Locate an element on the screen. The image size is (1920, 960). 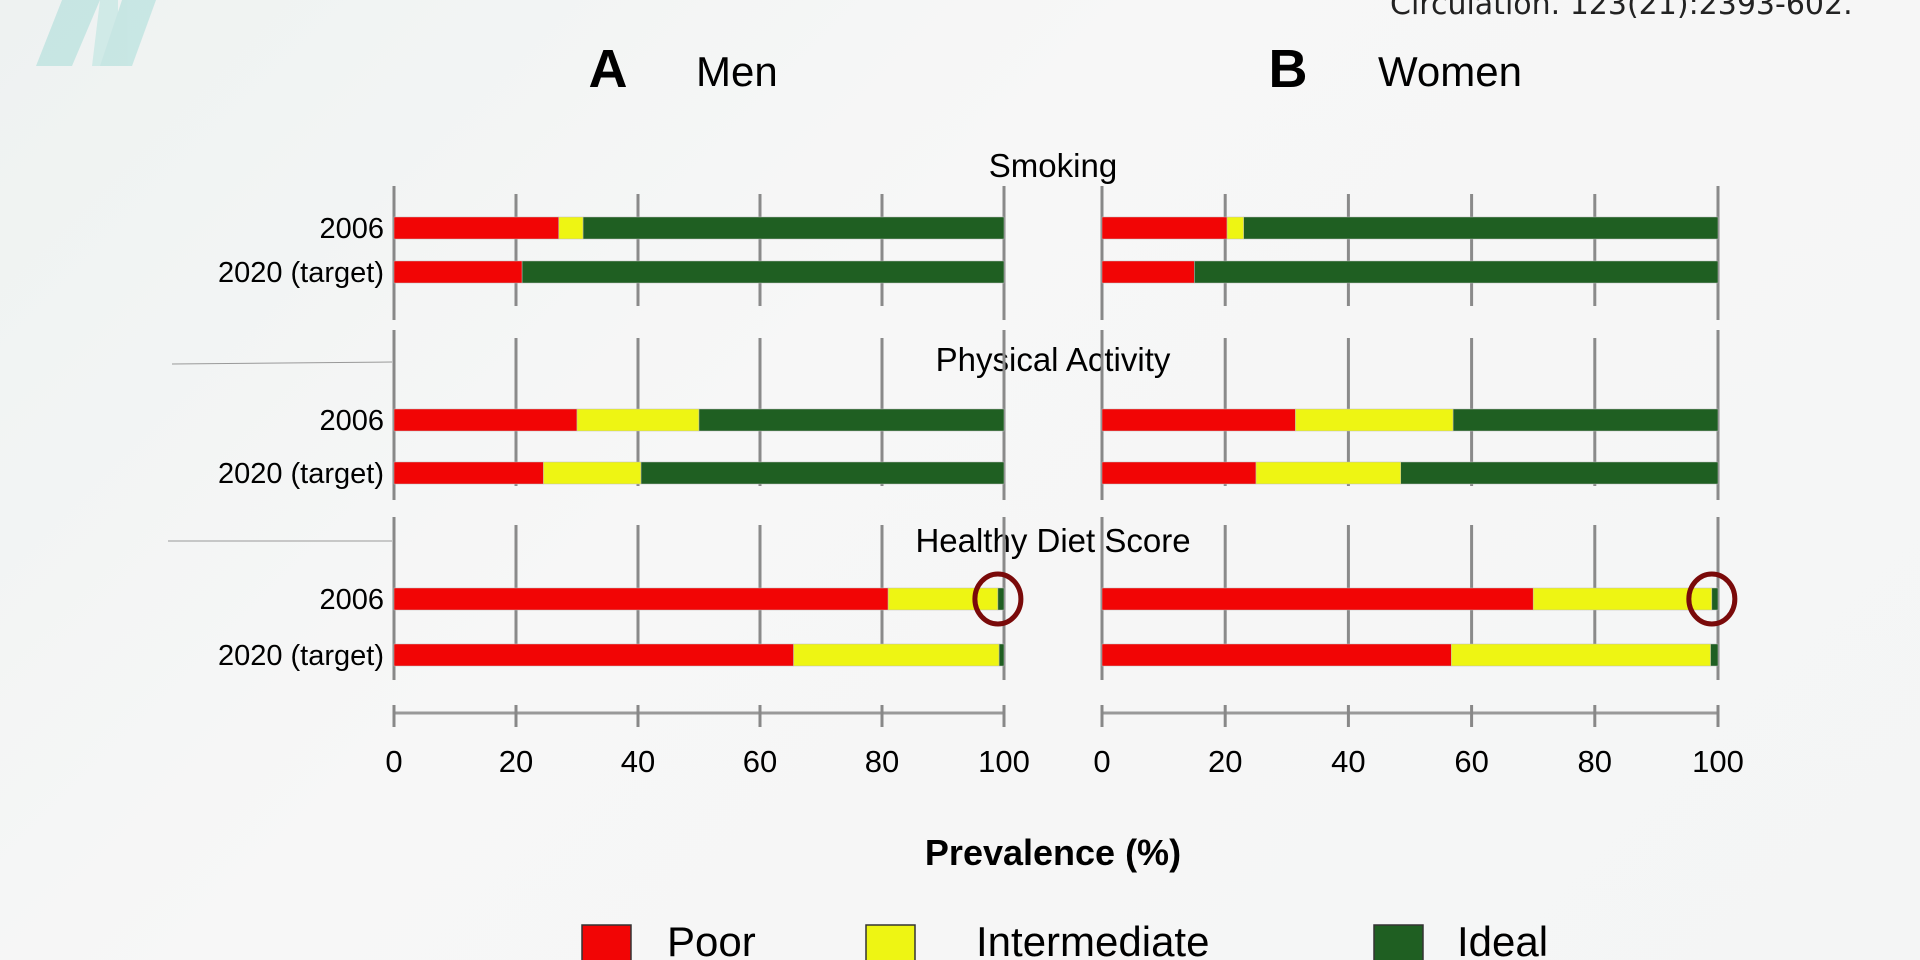
legend-label-poor: Poor is located at coordinates (711, 939).